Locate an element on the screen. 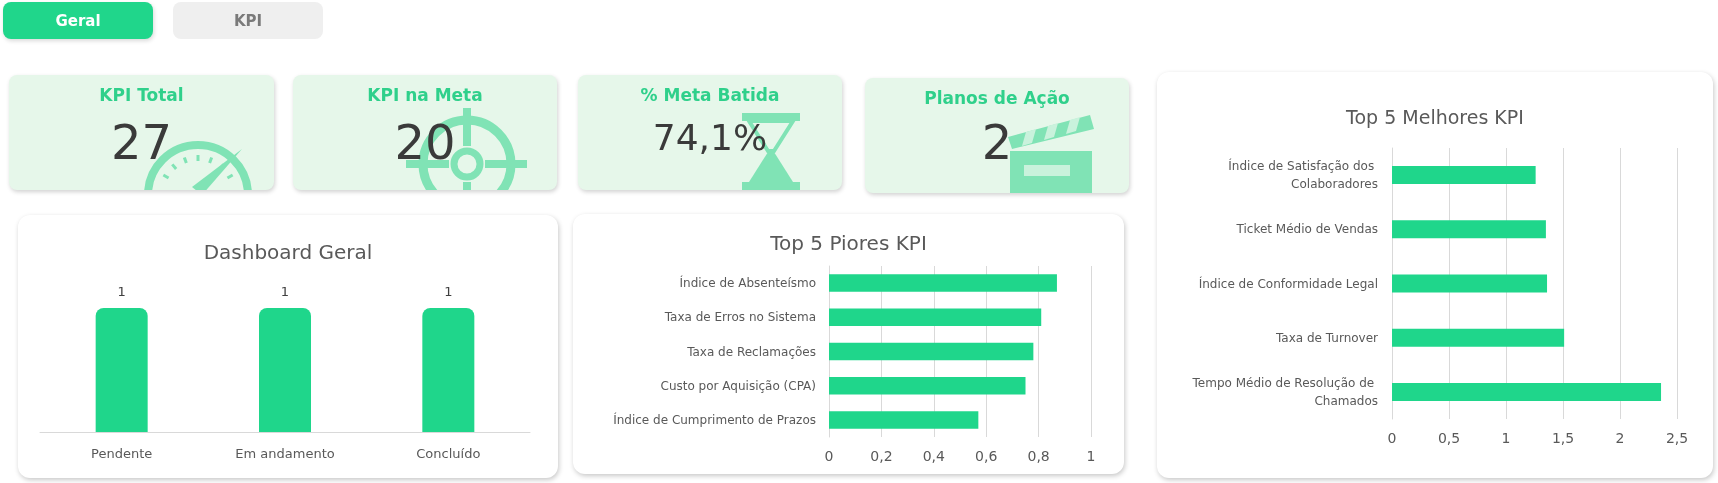 This screenshot has width=1718, height=483. x-tick-label: 0,8 is located at coordinates (1038, 456).